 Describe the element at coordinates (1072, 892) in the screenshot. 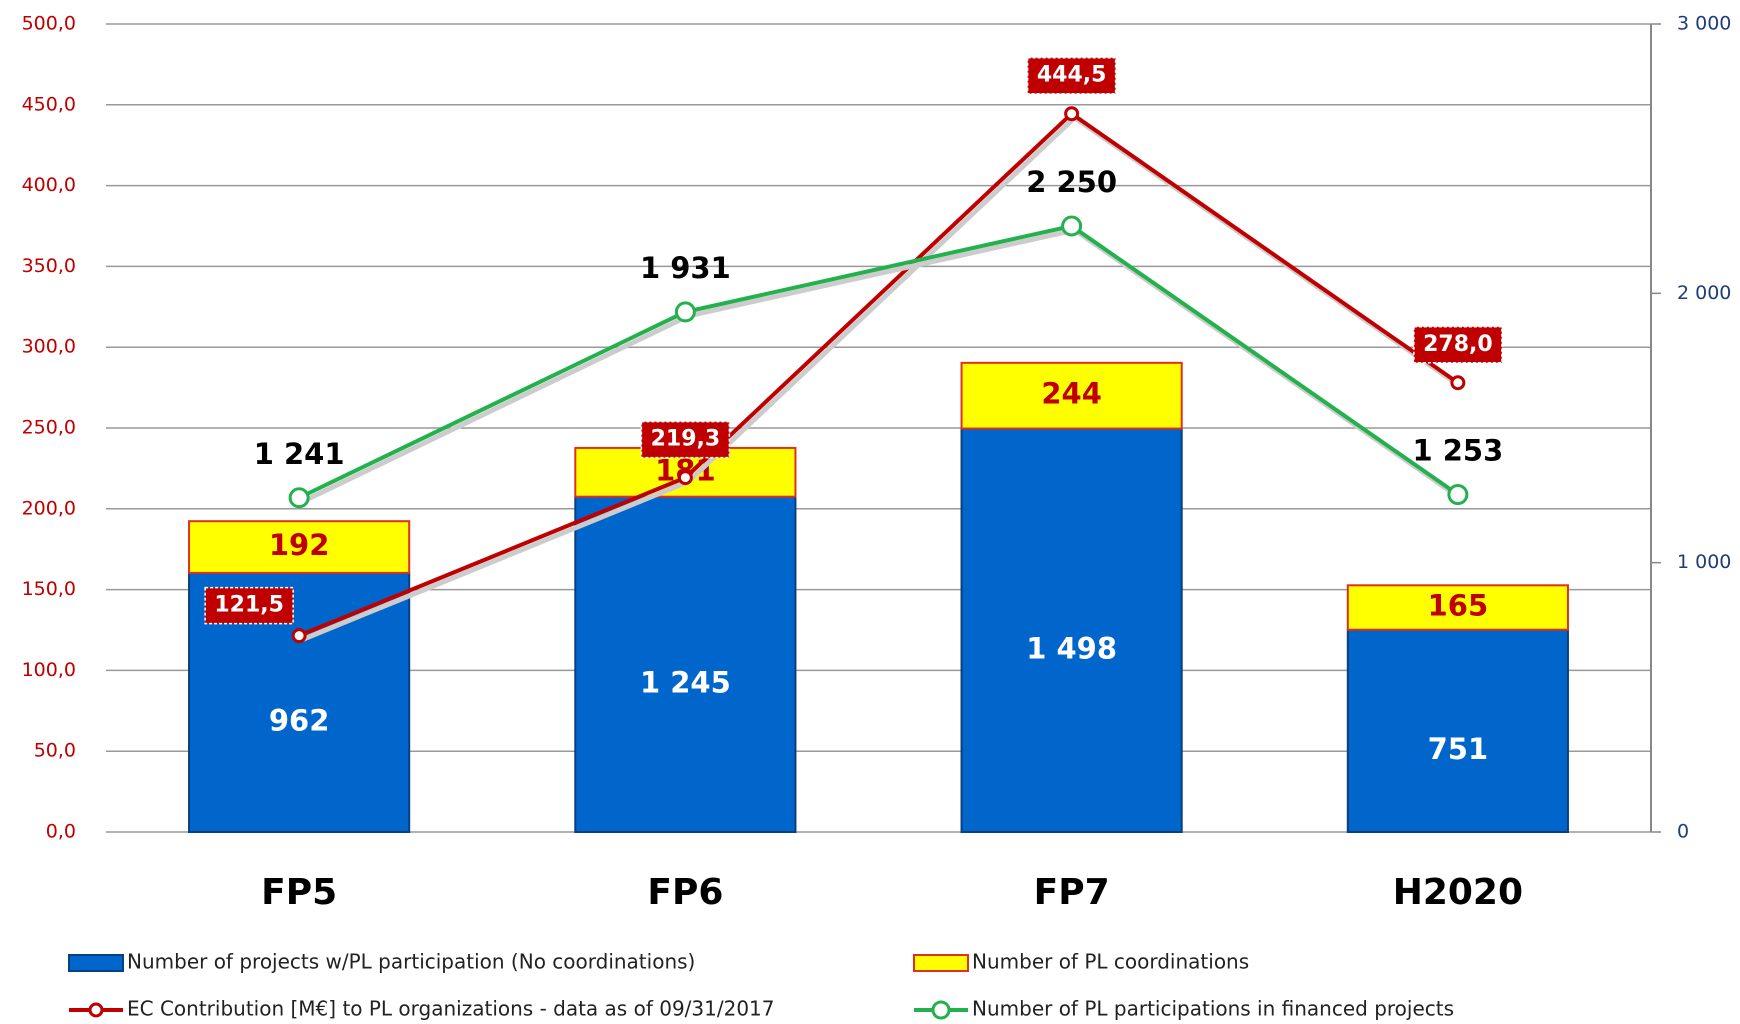

I see `x-tick-label: FP7` at that location.